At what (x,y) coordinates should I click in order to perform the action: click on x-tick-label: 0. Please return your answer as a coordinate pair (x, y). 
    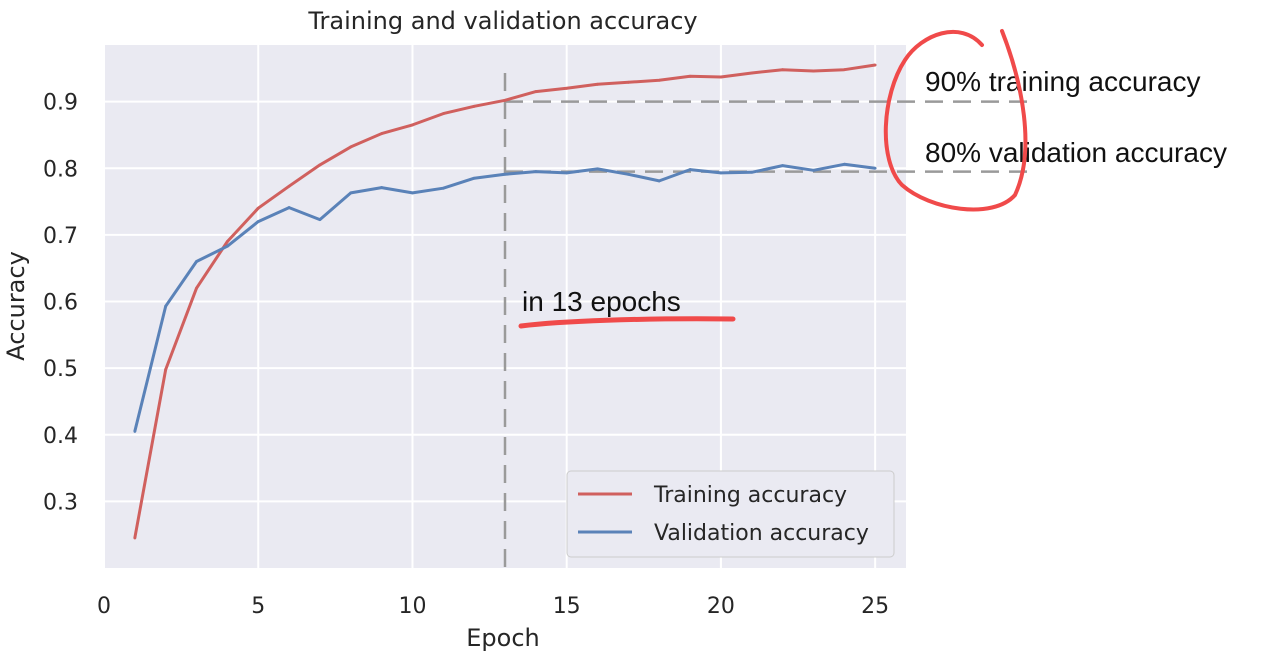
    Looking at the image, I should click on (104, 606).